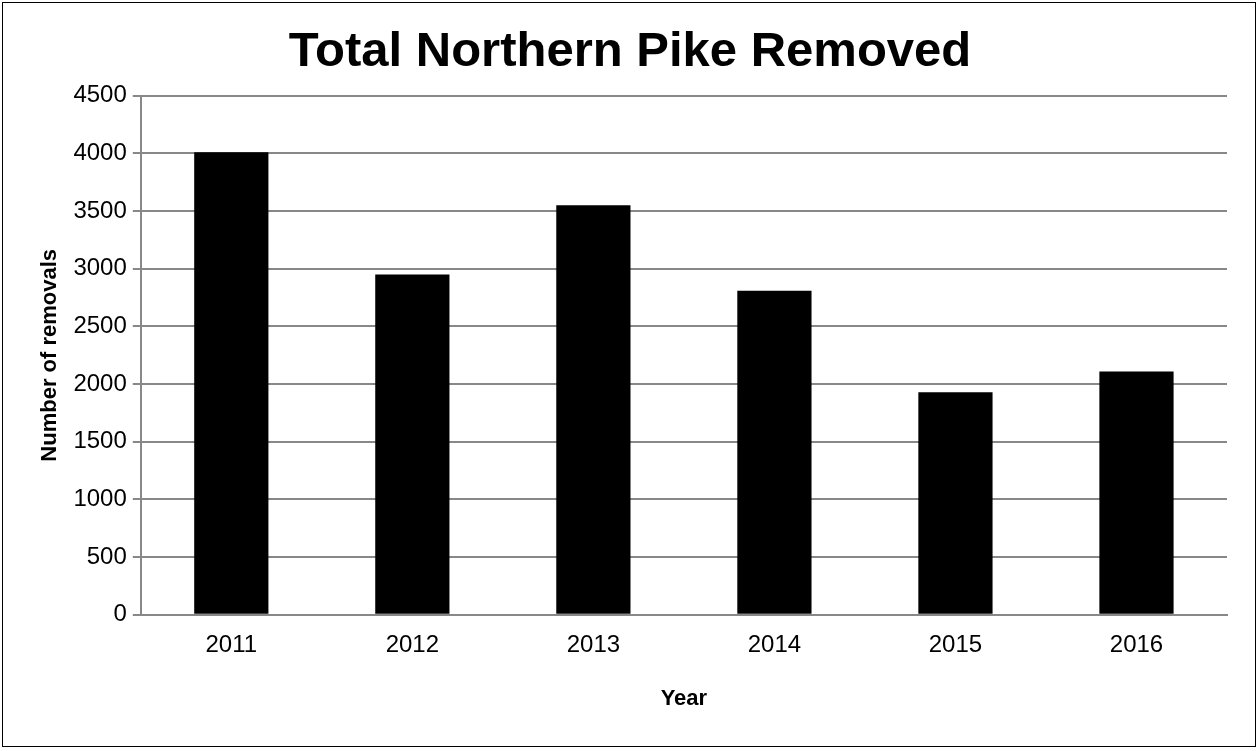 The width and height of the screenshot is (1260, 751). I want to click on x-axis-title: Year, so click(684, 697).